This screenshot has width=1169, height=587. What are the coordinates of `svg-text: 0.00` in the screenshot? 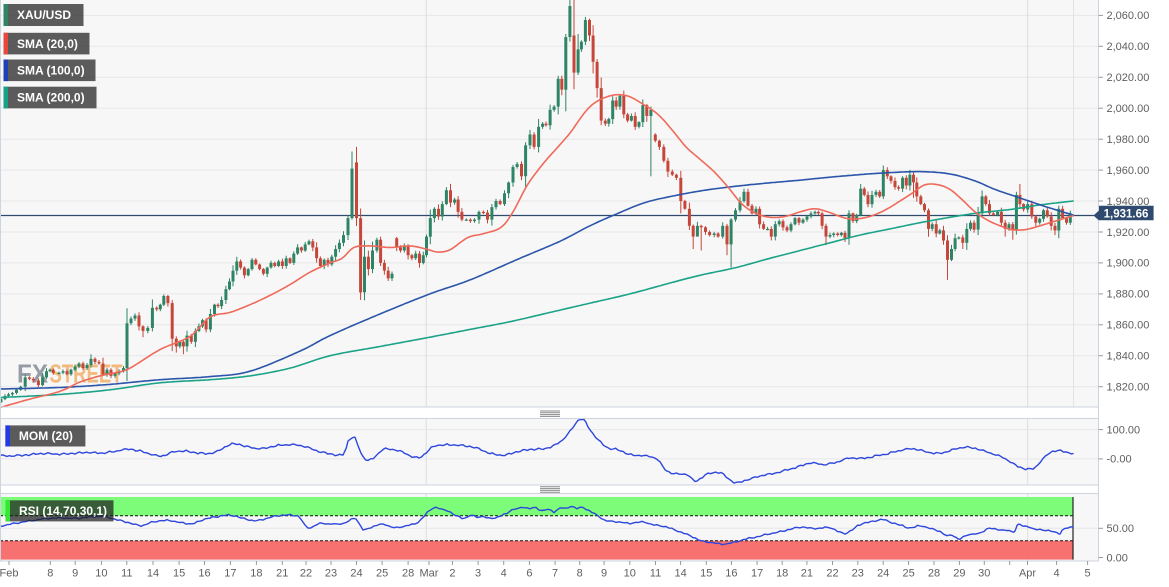 It's located at (1117, 558).